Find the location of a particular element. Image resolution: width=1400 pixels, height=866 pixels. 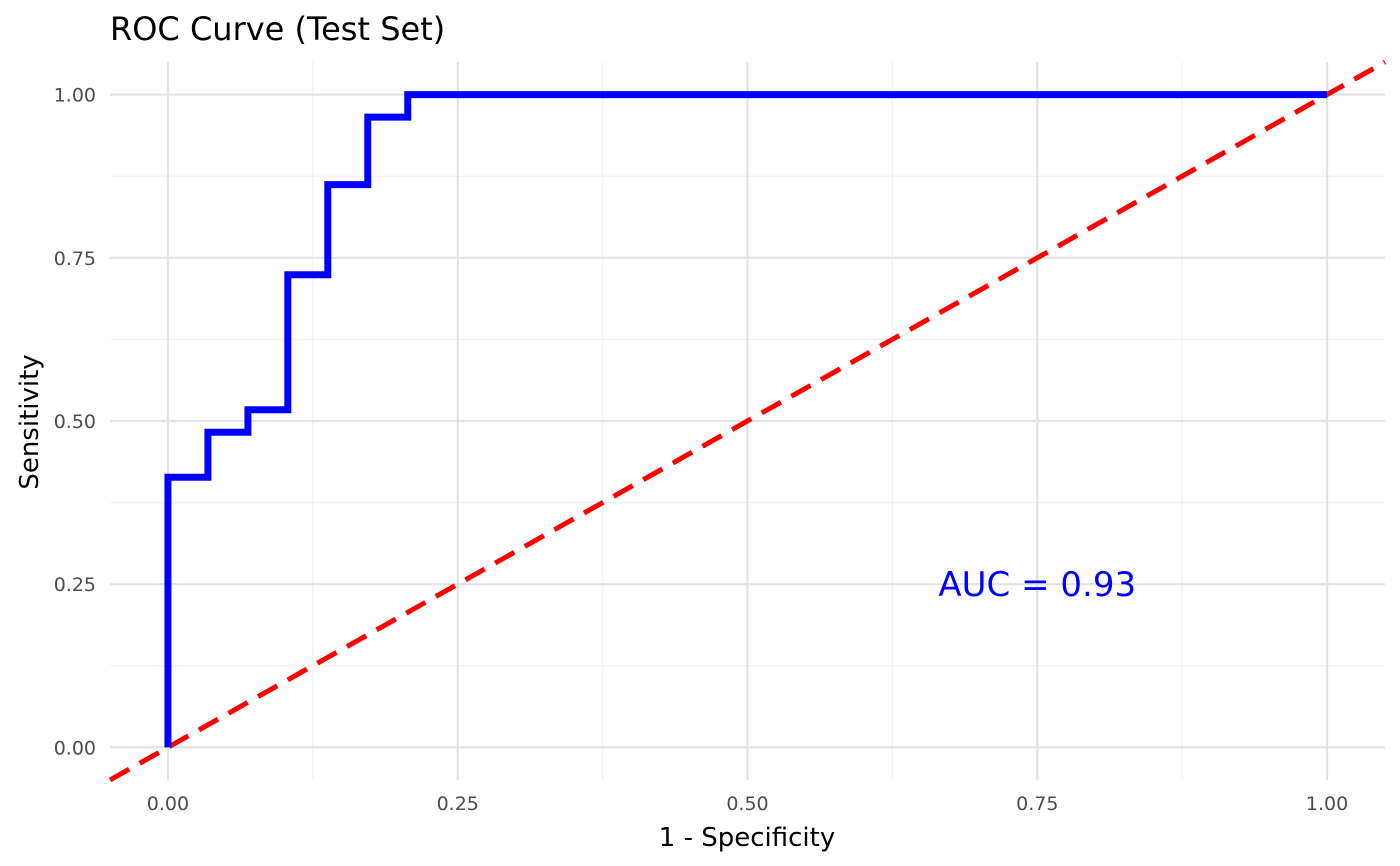

x-tick-label: 0.50 is located at coordinates (747, 804).